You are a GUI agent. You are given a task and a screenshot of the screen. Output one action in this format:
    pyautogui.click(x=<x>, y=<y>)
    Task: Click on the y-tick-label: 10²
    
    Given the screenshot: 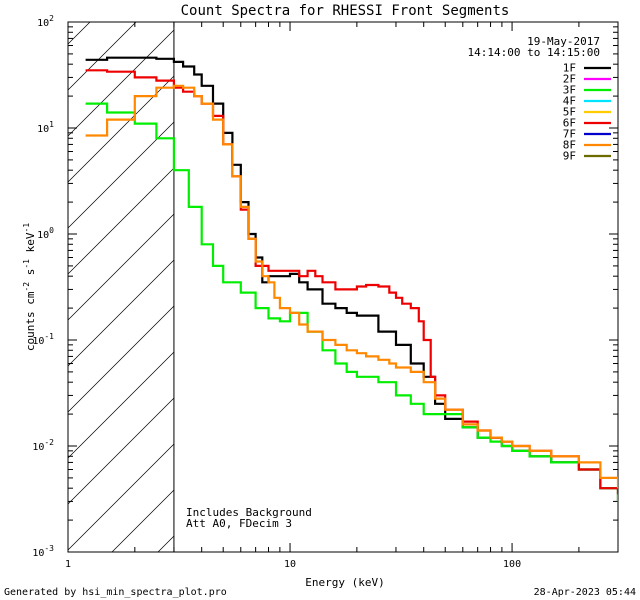 What is the action you would take?
    pyautogui.click(x=45, y=21)
    